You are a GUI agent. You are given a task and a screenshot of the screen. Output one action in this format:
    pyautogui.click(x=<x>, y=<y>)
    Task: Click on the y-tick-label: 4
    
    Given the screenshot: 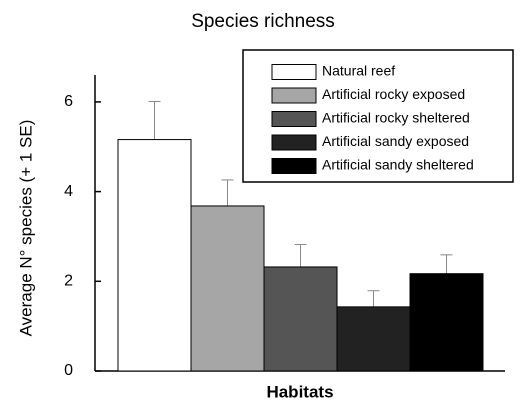 What is the action you would take?
    pyautogui.click(x=68, y=191)
    